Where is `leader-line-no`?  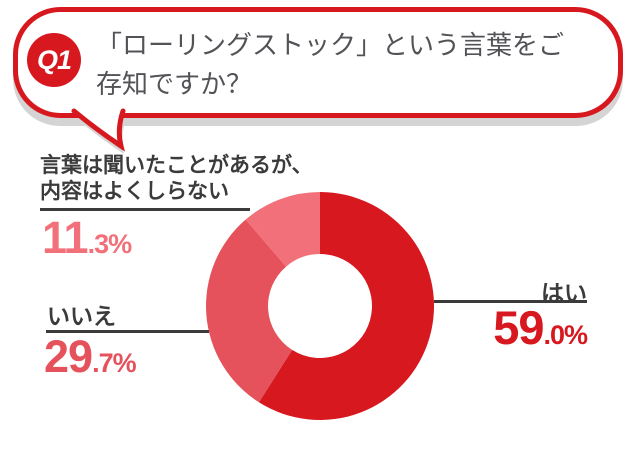 leader-line-no is located at coordinates (127, 331).